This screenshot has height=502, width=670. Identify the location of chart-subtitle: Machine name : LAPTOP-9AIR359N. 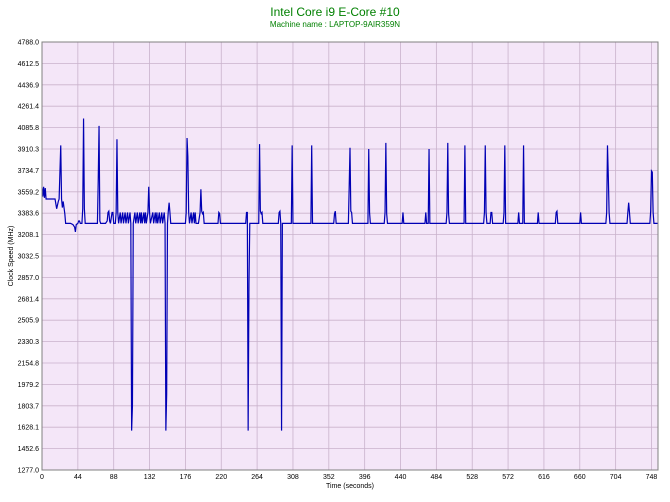
(335, 24).